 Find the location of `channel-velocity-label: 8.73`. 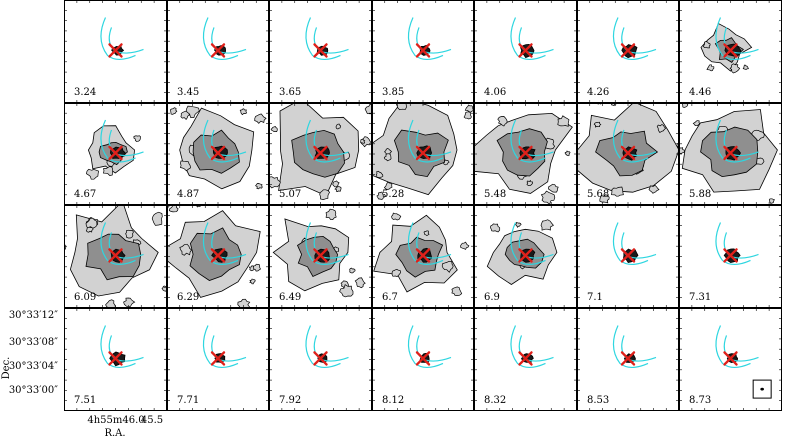

channel-velocity-label: 8.73 is located at coordinates (700, 400).